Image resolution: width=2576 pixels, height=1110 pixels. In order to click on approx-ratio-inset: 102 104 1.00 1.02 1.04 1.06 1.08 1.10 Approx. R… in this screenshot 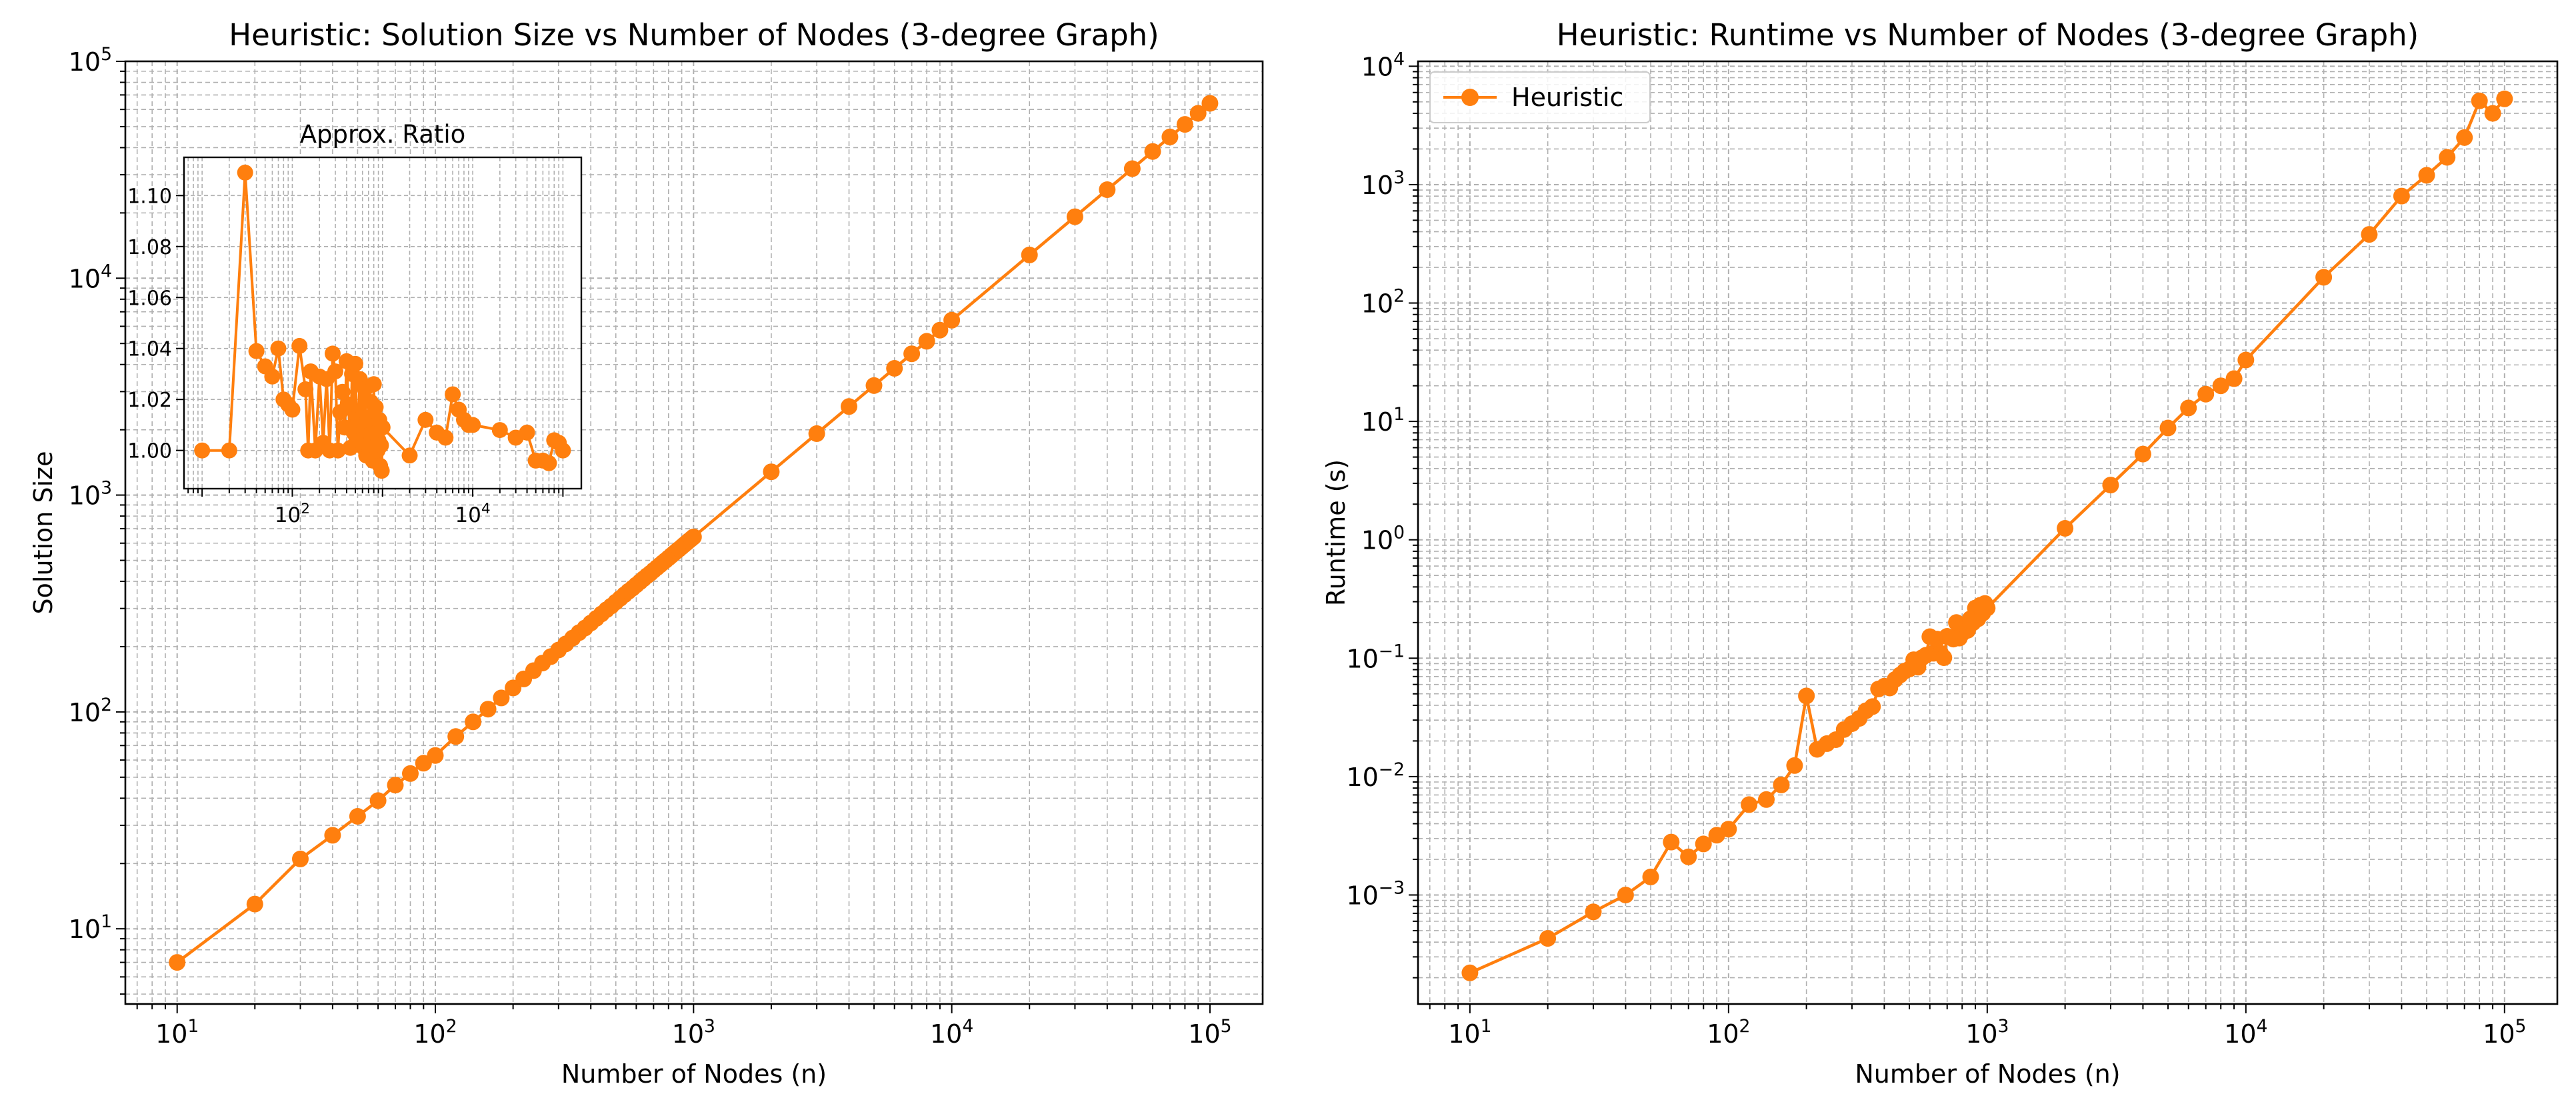, I will do `click(355, 323)`.